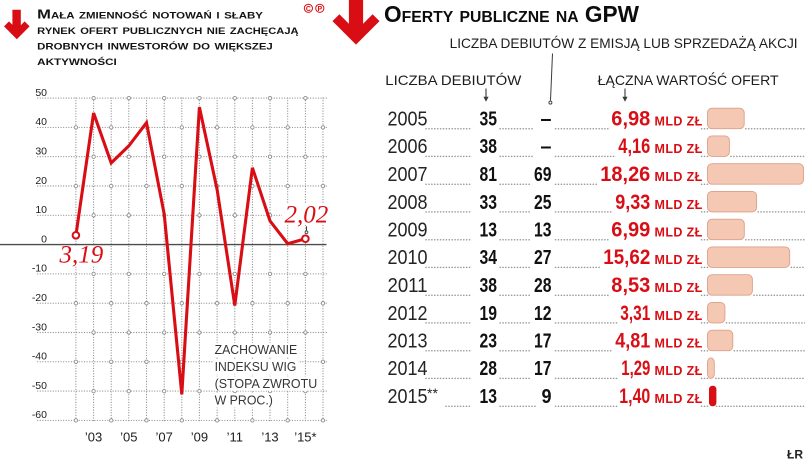  What do you see at coordinates (269, 437) in the screenshot?
I see `svg-text: ’13` at bounding box center [269, 437].